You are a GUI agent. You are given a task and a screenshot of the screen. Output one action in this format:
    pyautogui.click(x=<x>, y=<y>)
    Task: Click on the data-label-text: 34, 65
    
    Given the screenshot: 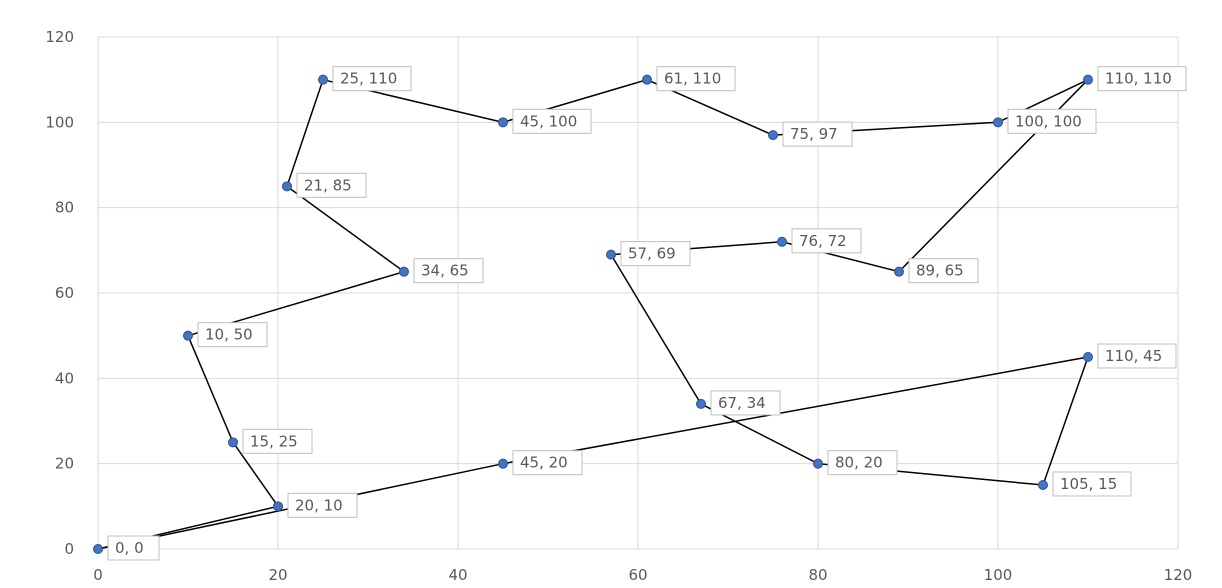 What is the action you would take?
    pyautogui.click(x=445, y=271)
    